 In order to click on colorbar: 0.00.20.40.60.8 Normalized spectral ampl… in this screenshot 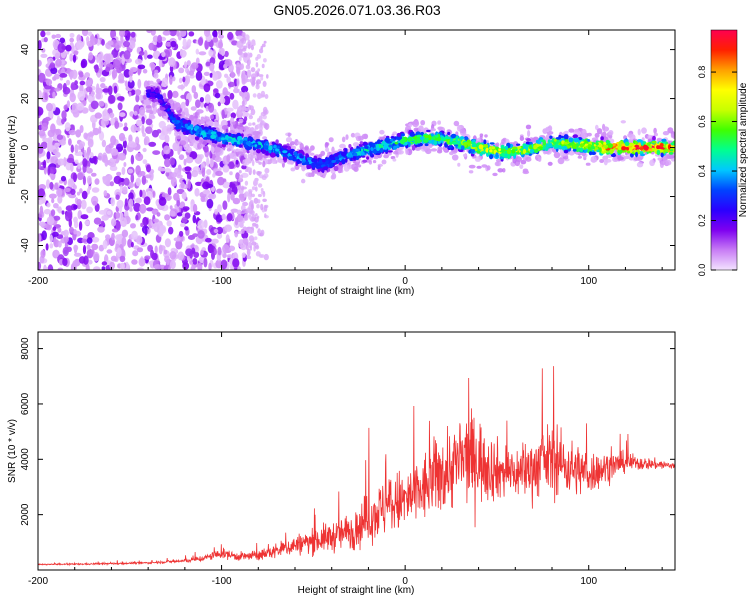, I will do `click(723, 152)`.